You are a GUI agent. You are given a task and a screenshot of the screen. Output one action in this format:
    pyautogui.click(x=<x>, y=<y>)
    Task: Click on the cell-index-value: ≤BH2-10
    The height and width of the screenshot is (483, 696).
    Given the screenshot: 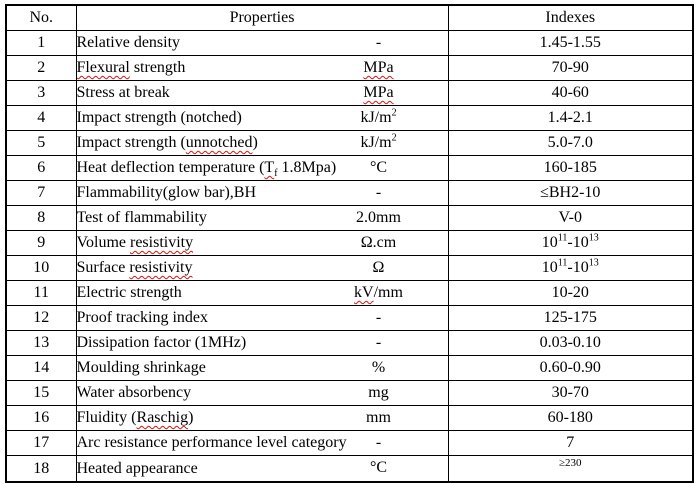 What is the action you would take?
    pyautogui.click(x=570, y=193)
    